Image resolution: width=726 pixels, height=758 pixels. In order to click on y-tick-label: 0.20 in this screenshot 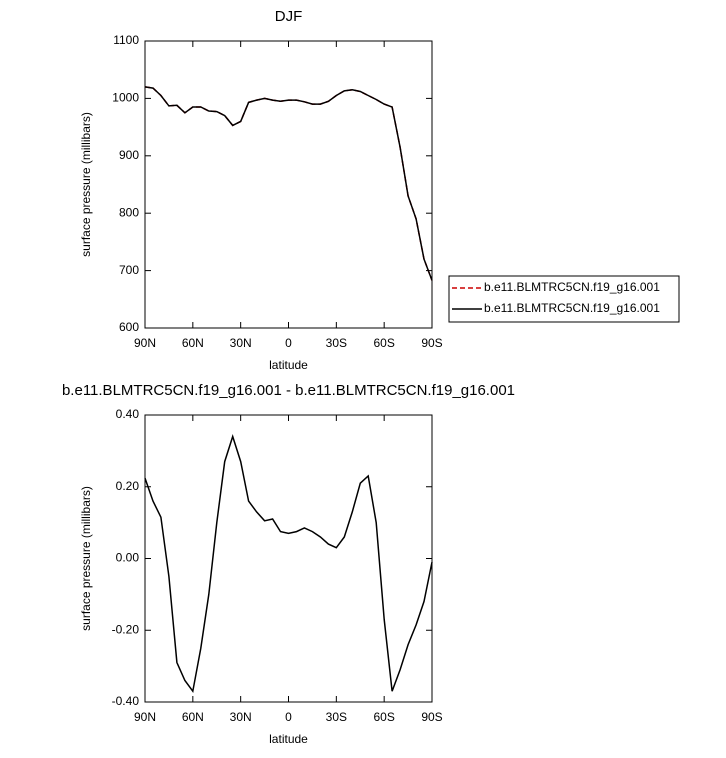, I will do `click(128, 486)`.